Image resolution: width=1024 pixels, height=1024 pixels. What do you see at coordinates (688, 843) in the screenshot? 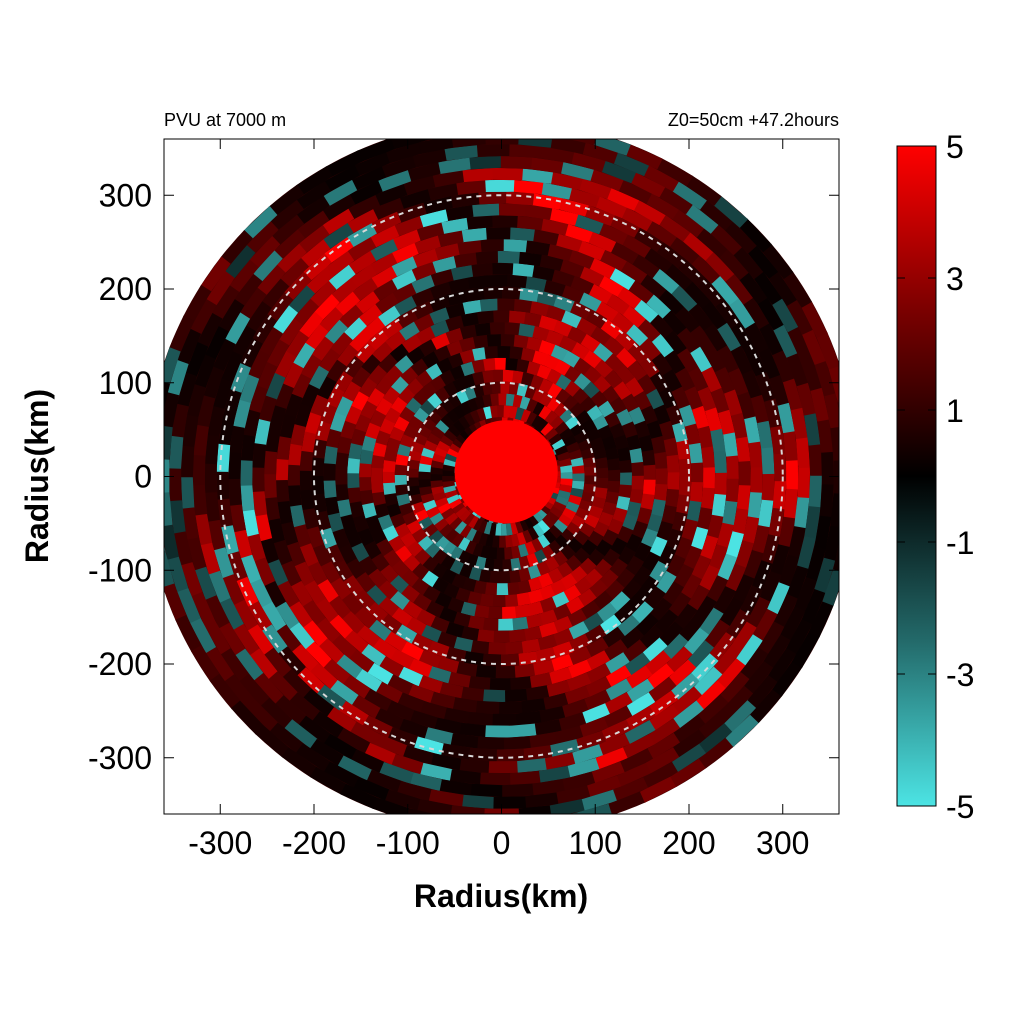
I see `x-tick-label: 200` at bounding box center [688, 843].